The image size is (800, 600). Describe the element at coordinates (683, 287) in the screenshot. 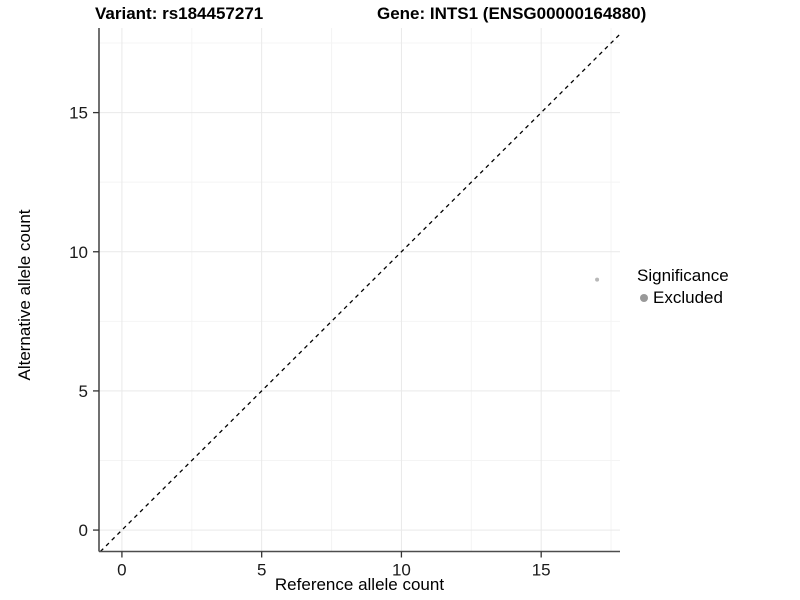

I see `legend: Significance Excluded` at that location.